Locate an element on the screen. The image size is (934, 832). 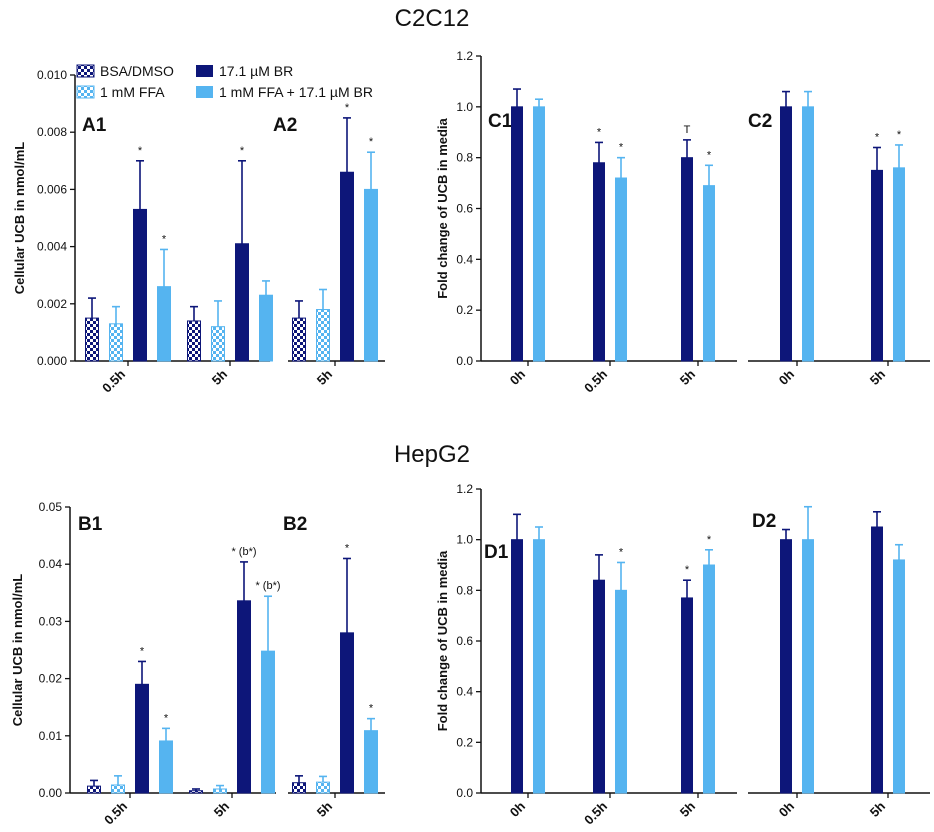
section-title-hepg2: HepG2 is located at coordinates (432, 454).